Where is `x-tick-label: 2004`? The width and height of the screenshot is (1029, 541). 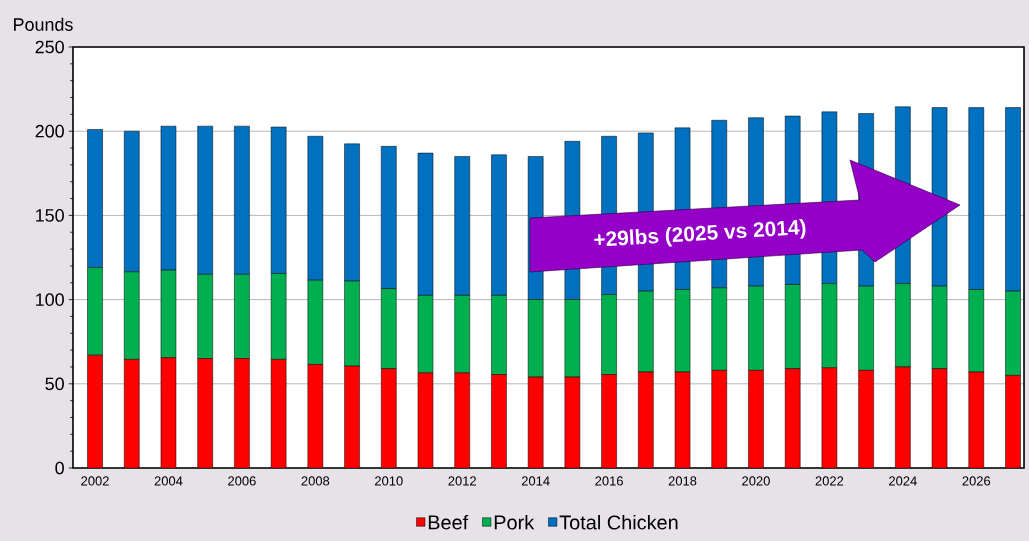
x-tick-label: 2004 is located at coordinates (168, 481).